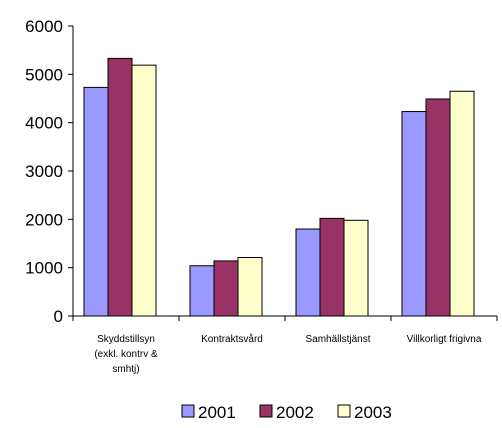 This screenshot has width=502, height=428. What do you see at coordinates (44, 219) in the screenshot?
I see `y-tick-label-2000: 2000` at bounding box center [44, 219].